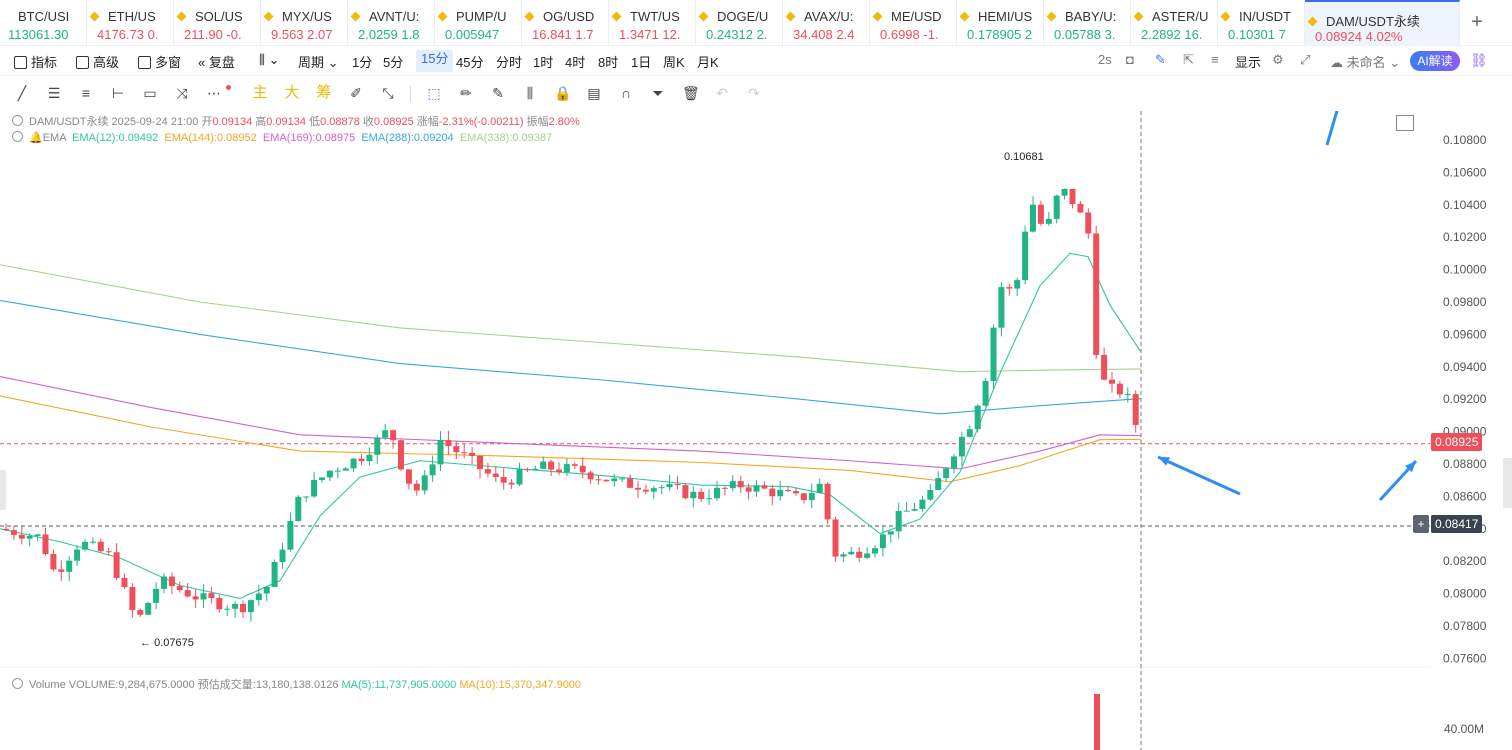  Describe the element at coordinates (159, 61) in the screenshot. I see `multi-window-button: 多窗` at that location.